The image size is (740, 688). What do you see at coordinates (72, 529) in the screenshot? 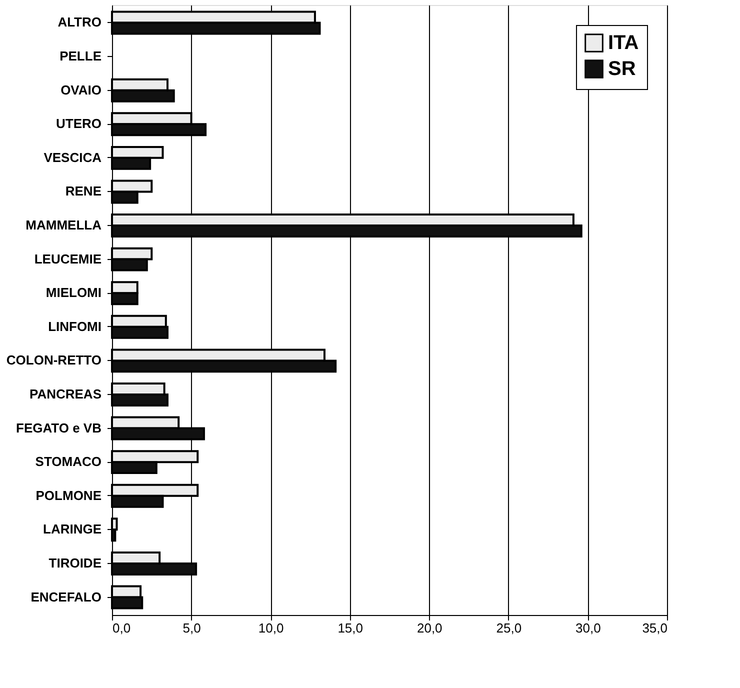
I see `y-tick-label: LARINGE` at bounding box center [72, 529].